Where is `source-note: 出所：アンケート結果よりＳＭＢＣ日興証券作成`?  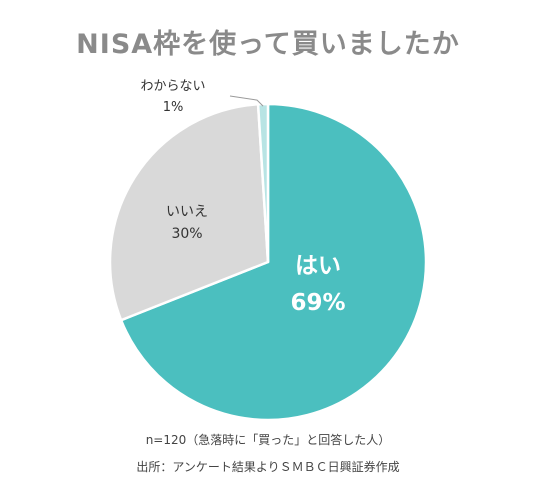
source-note: 出所：アンケート結果よりＳＭＢＣ日興証券作成 is located at coordinates (268, 467).